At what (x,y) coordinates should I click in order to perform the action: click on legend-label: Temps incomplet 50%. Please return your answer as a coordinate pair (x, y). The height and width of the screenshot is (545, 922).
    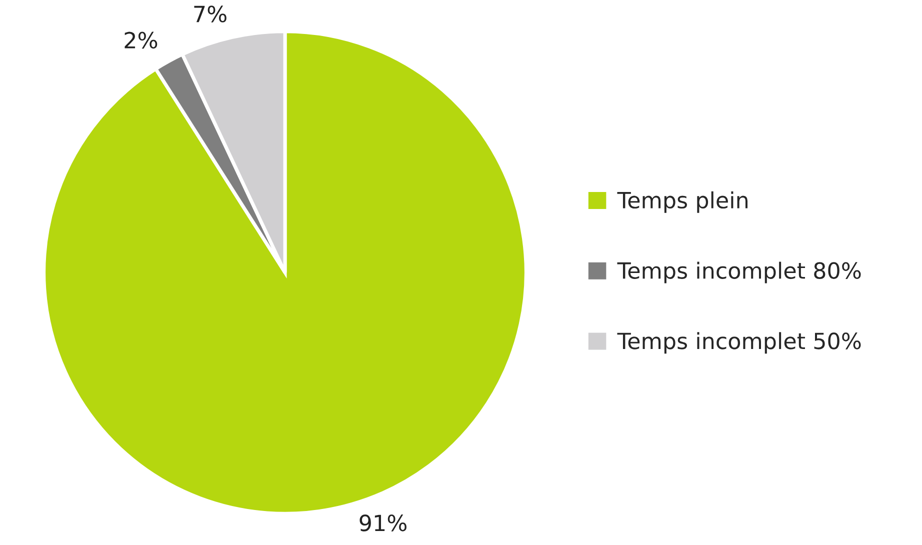
    Looking at the image, I should click on (739, 343).